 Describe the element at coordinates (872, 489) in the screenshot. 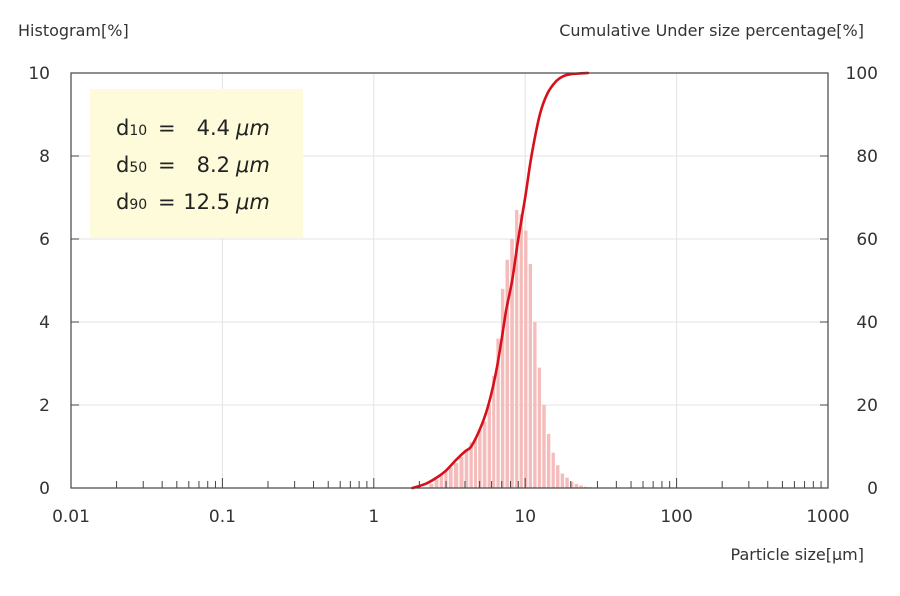

I see `y-right-tick-label-0: 0` at that location.